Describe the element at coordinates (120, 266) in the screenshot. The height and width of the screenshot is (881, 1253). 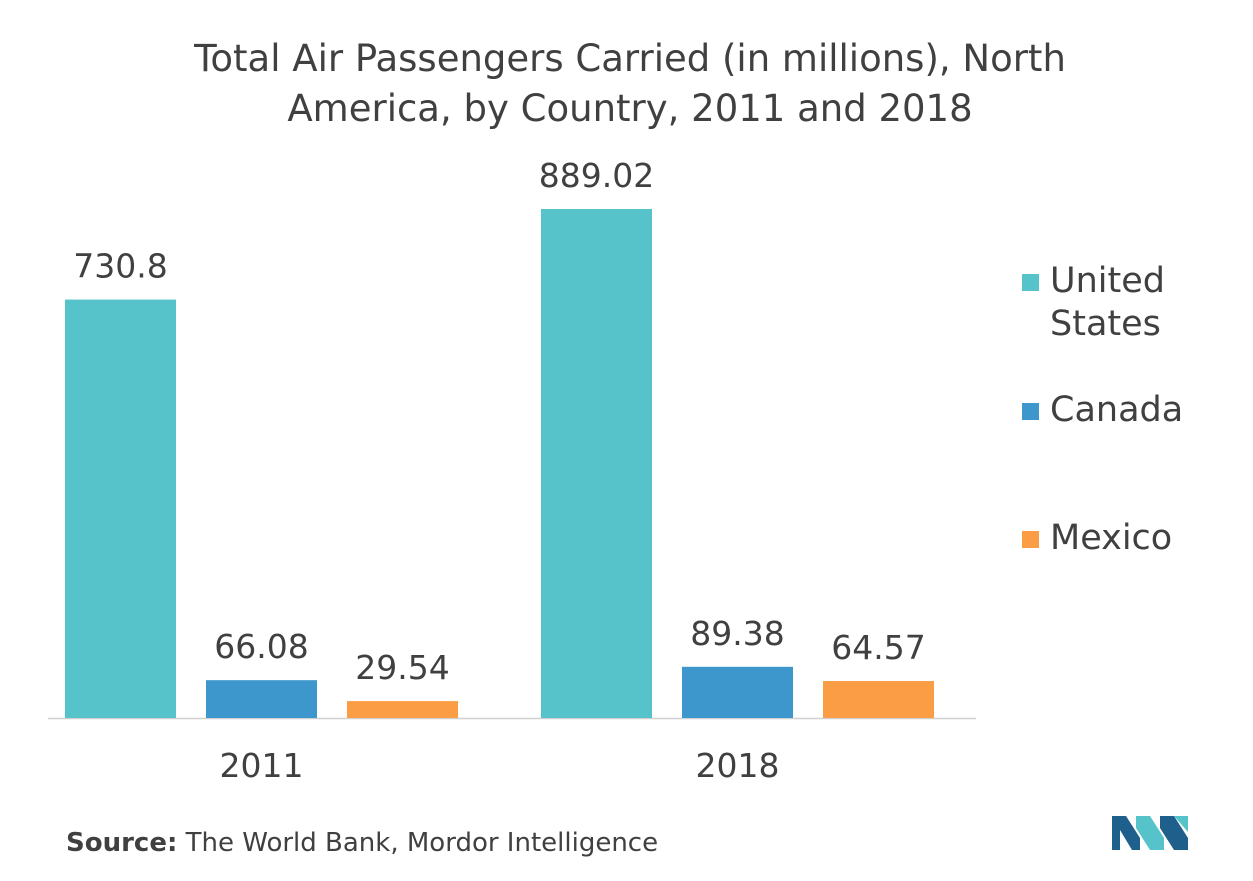
I see `data-label-united-states-2011: 730.8` at that location.